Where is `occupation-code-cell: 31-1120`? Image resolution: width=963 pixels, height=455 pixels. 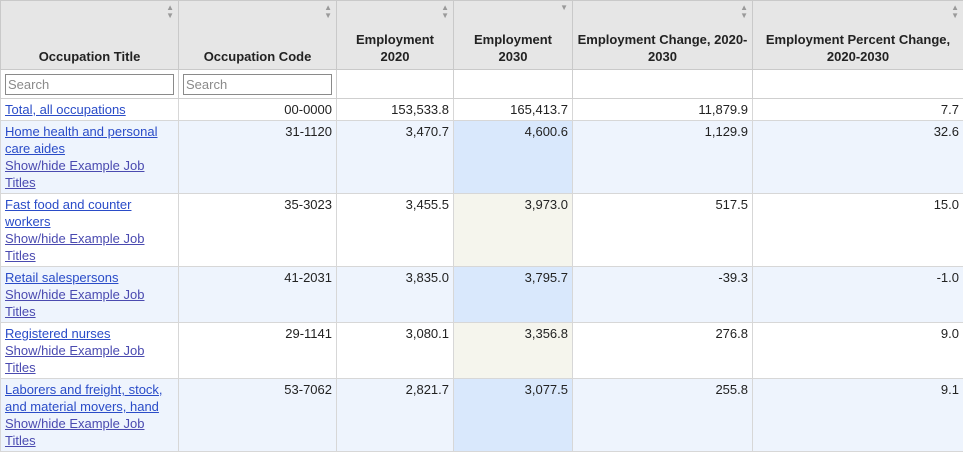 occupation-code-cell: 31-1120 is located at coordinates (257, 157).